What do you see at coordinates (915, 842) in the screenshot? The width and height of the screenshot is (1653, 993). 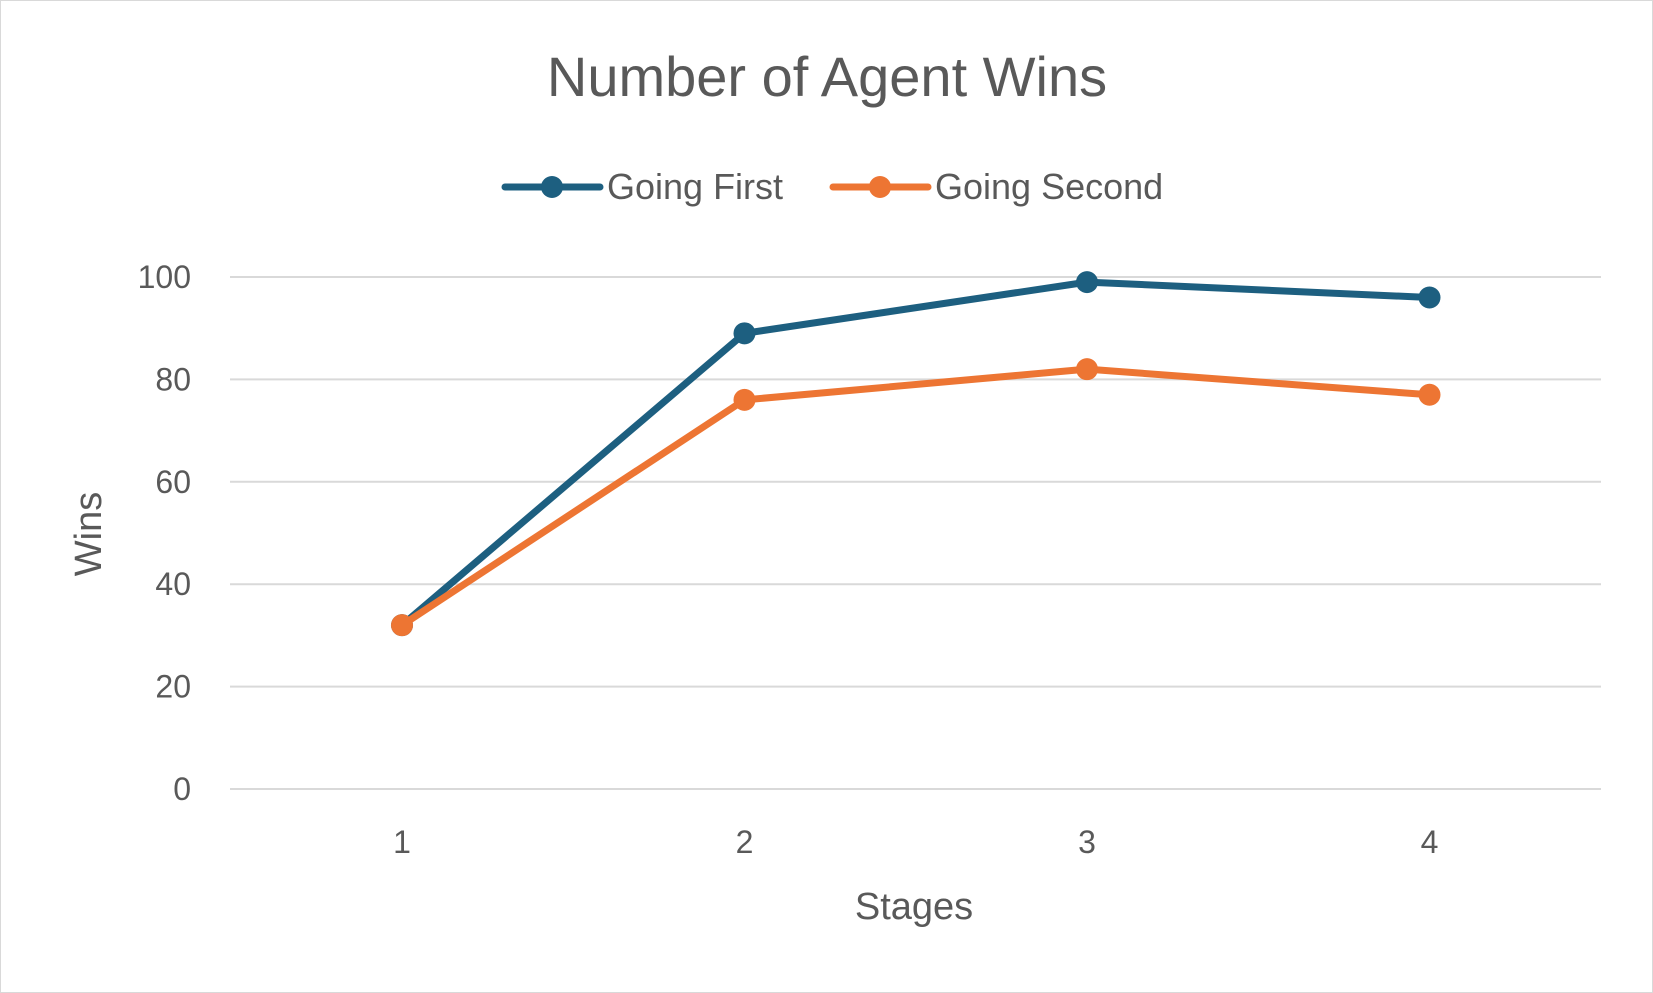 I see `x-axis-ticks: 1 2 3 4` at bounding box center [915, 842].